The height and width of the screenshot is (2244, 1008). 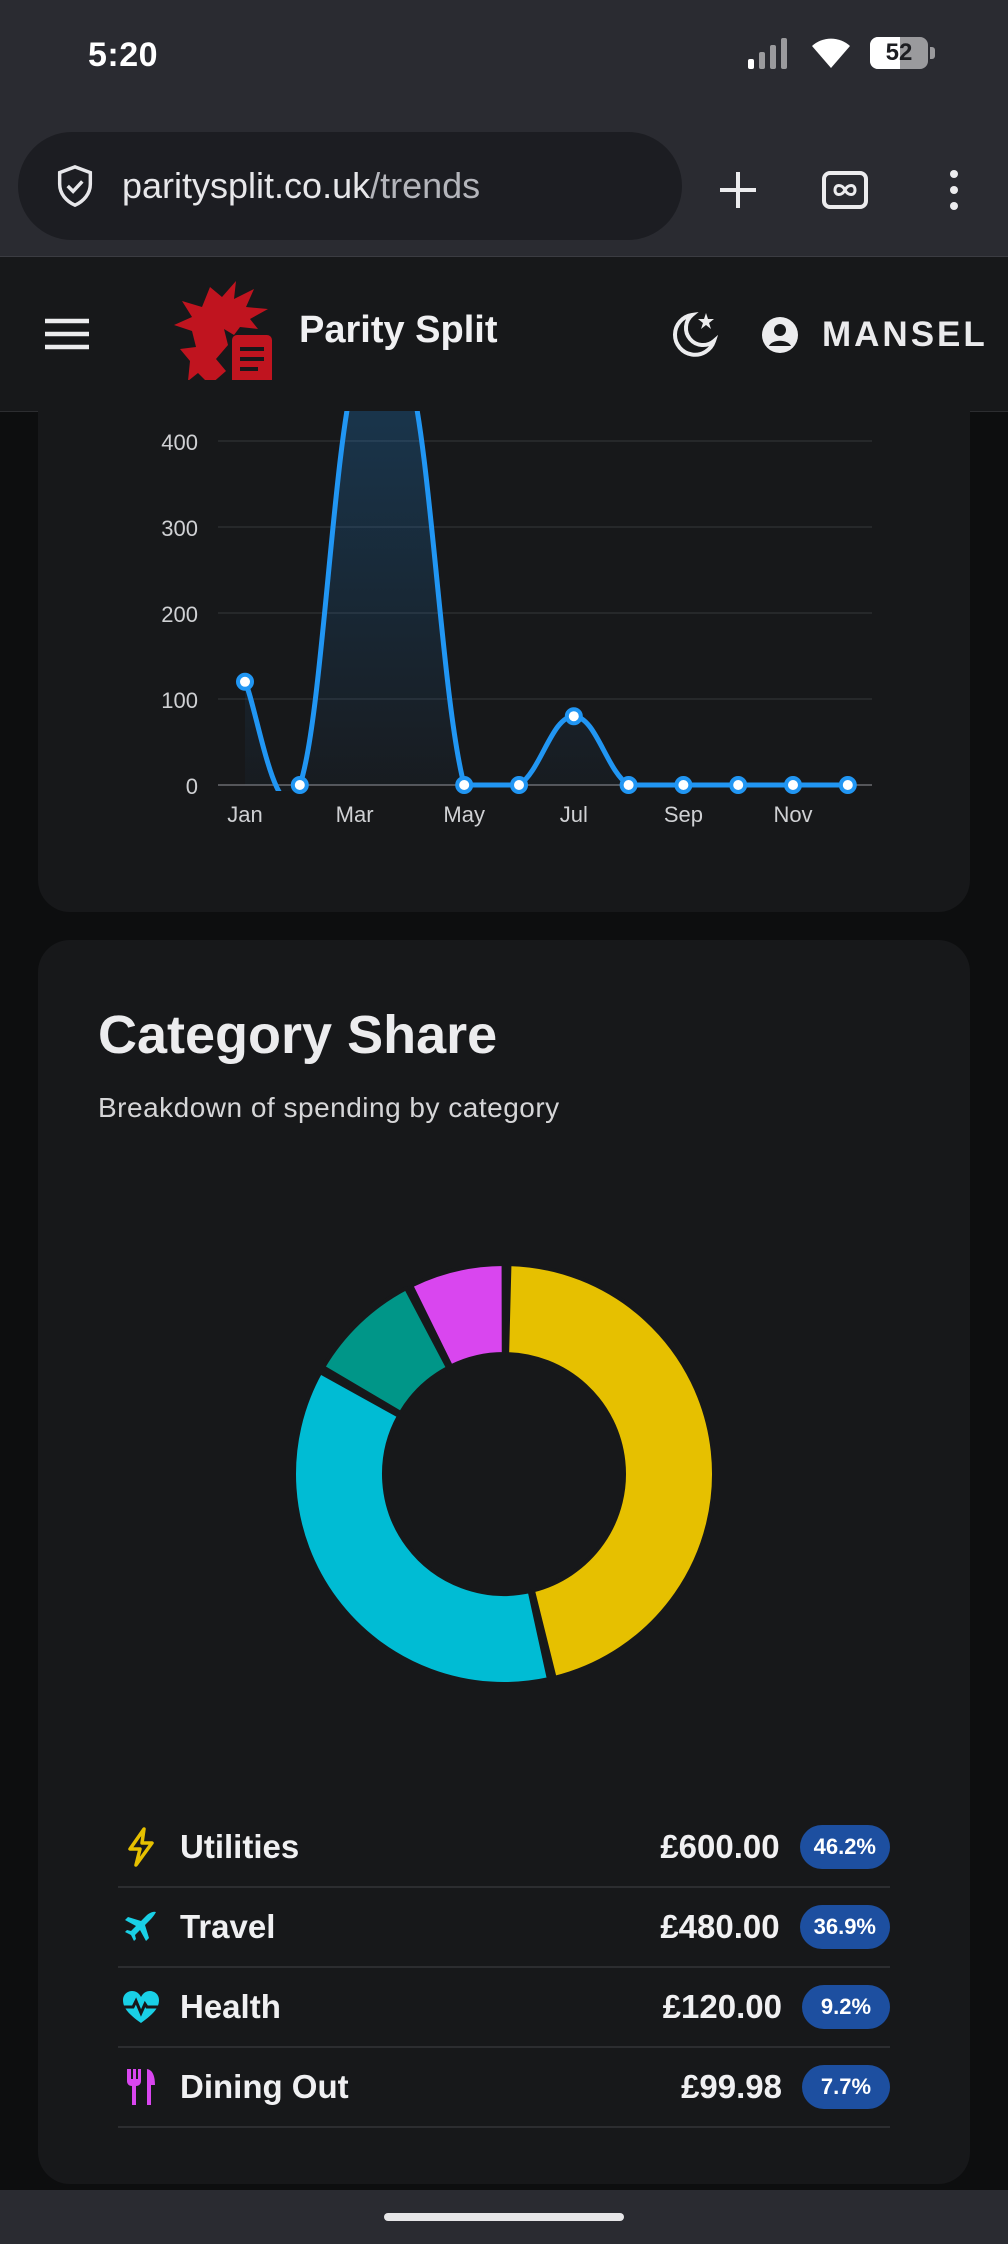 What do you see at coordinates (192, 786) in the screenshot?
I see `y-tick-label: 0` at bounding box center [192, 786].